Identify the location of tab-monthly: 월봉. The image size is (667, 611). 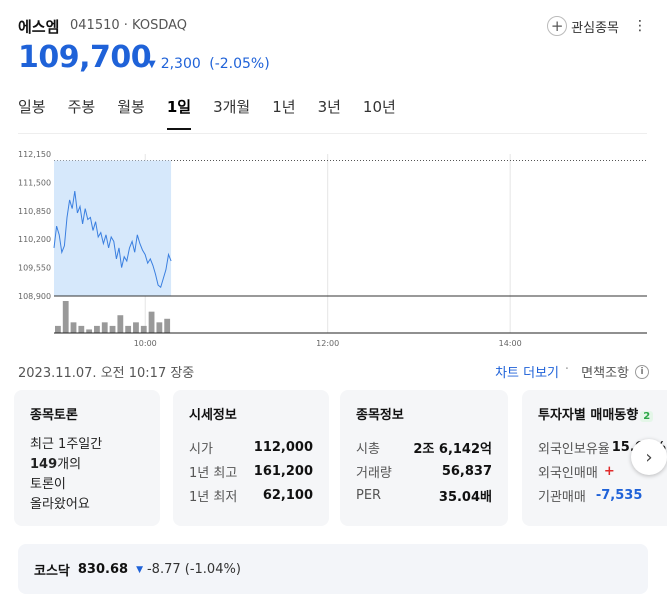
(131, 107).